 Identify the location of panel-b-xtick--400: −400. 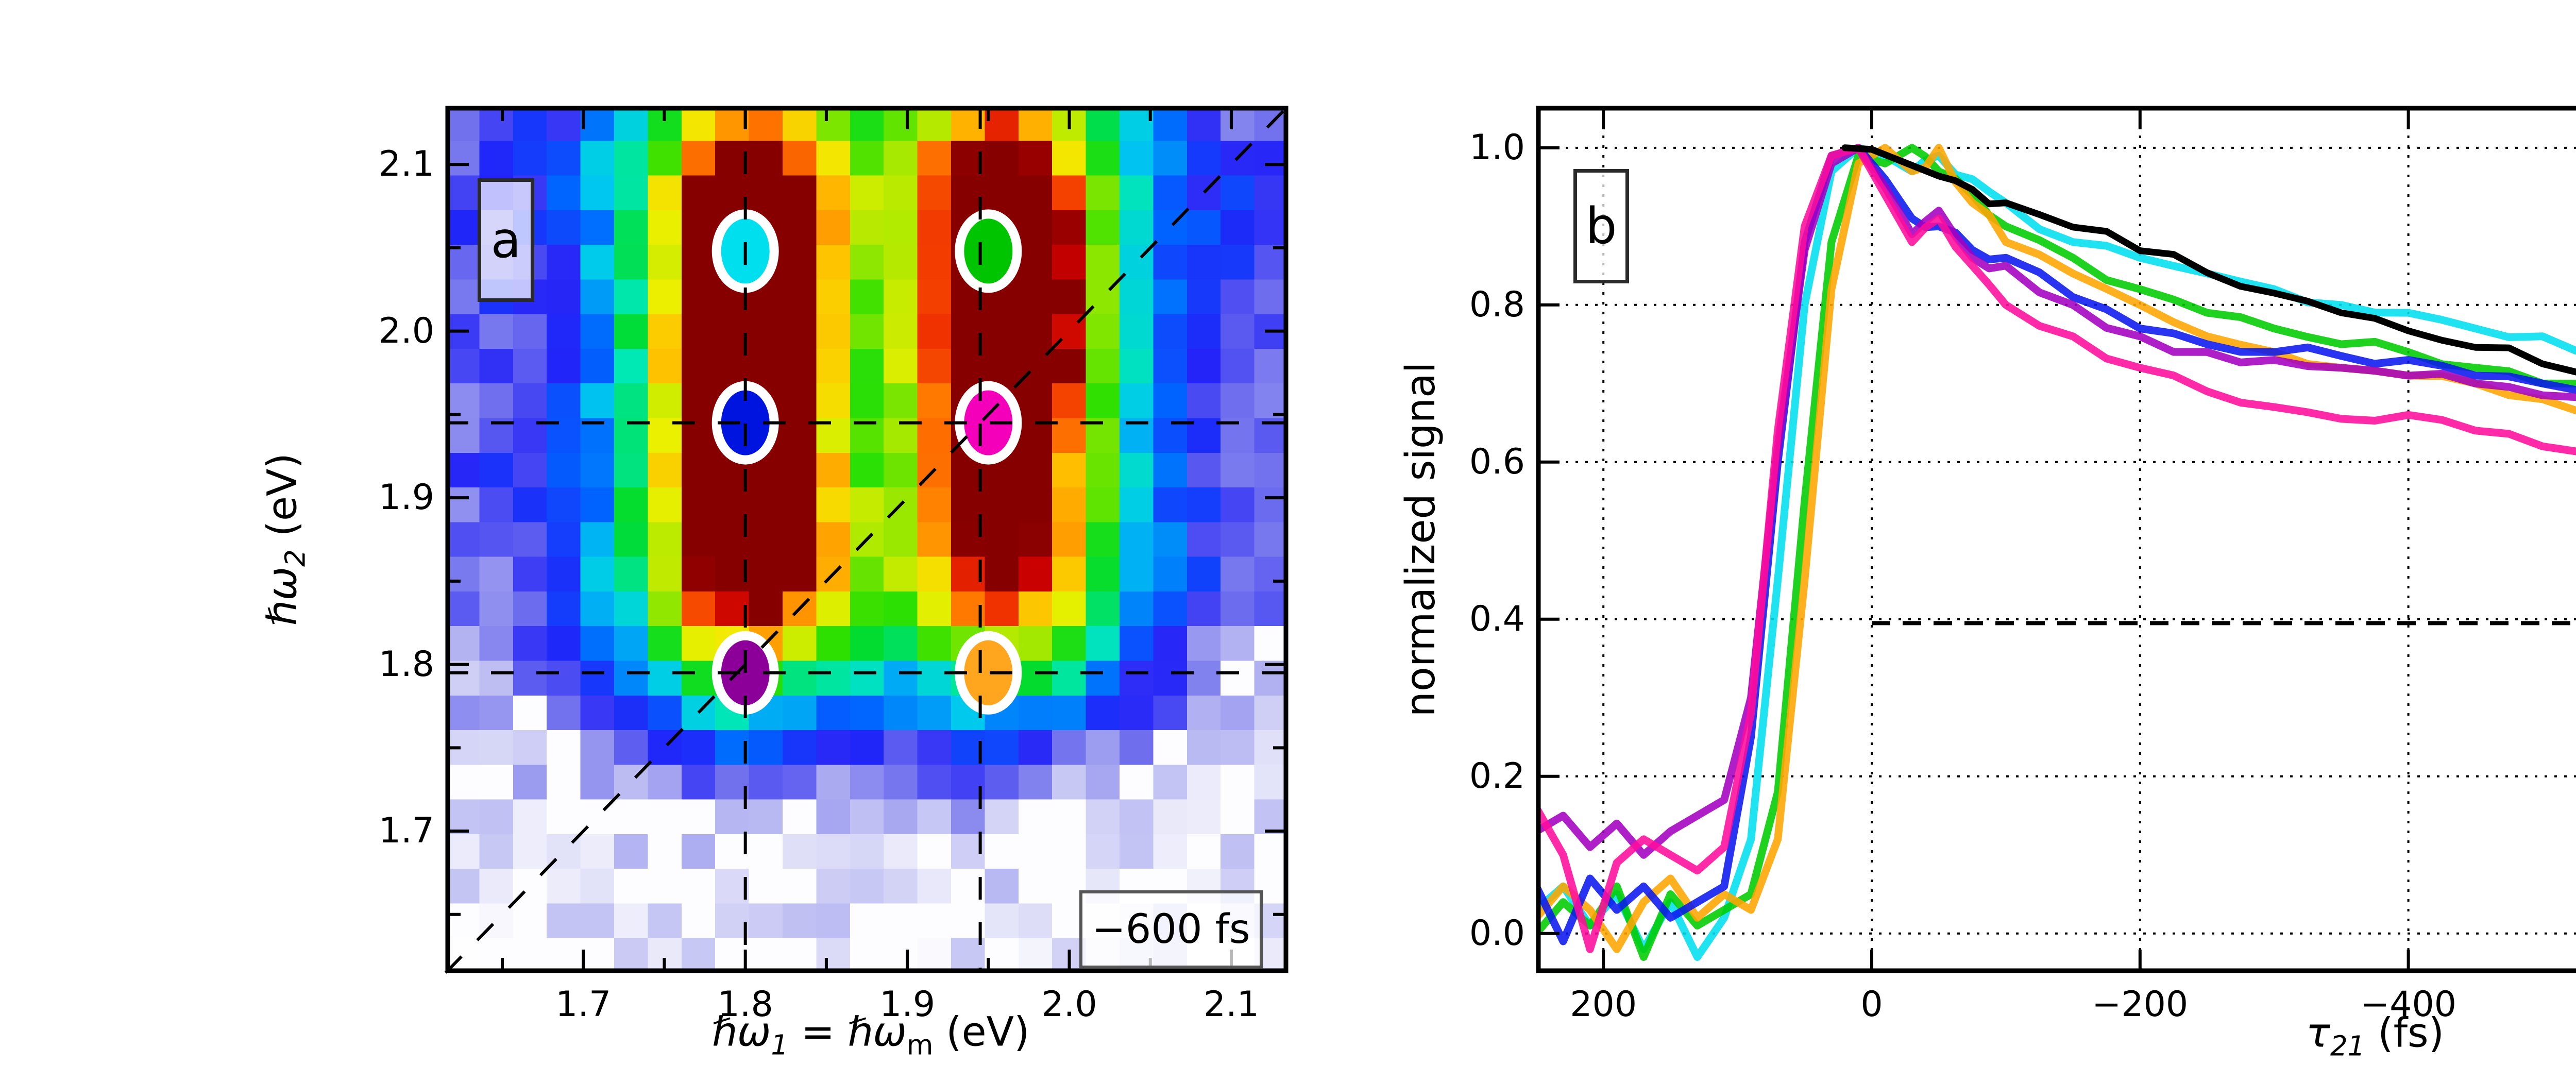
(2408, 1004).